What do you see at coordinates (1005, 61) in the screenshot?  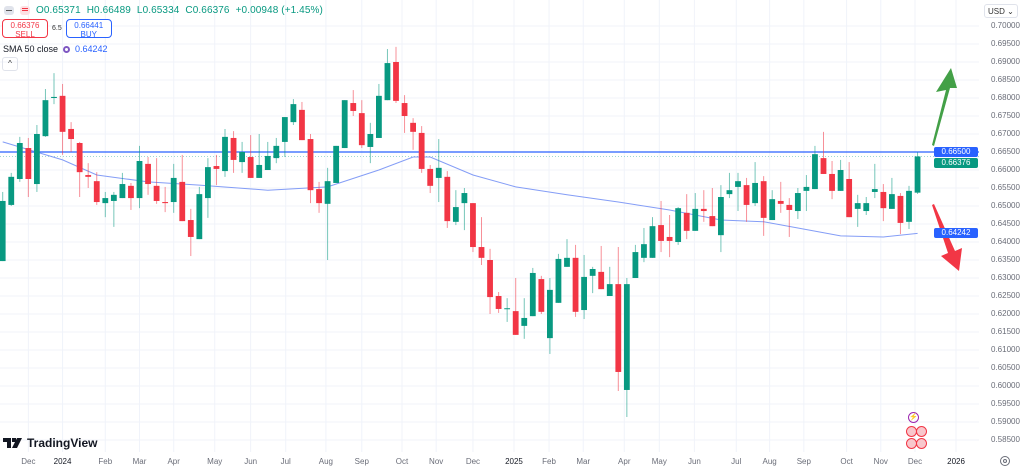 I see `price-axis-label: 0.69000` at bounding box center [1005, 61].